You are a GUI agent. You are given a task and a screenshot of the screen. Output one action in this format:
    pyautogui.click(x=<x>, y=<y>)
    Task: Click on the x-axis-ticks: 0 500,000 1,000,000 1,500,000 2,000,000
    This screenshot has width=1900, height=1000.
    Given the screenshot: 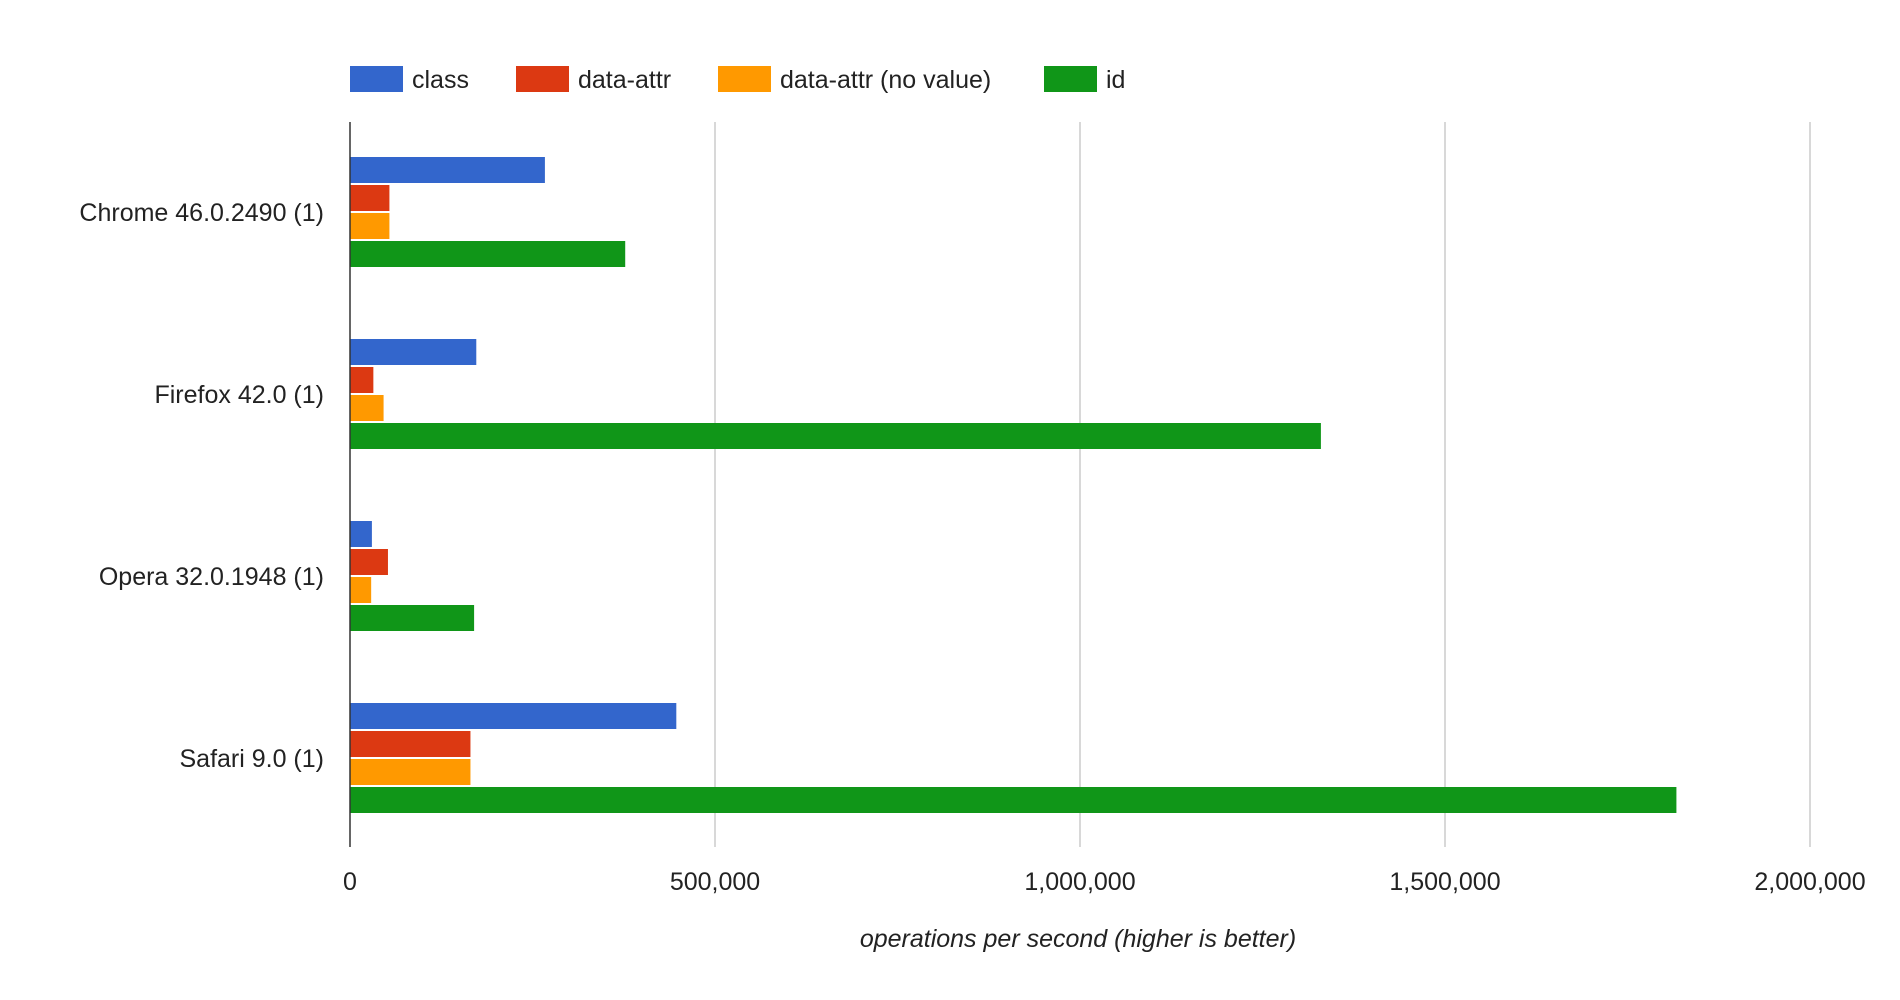 What is the action you would take?
    pyautogui.click(x=1104, y=882)
    